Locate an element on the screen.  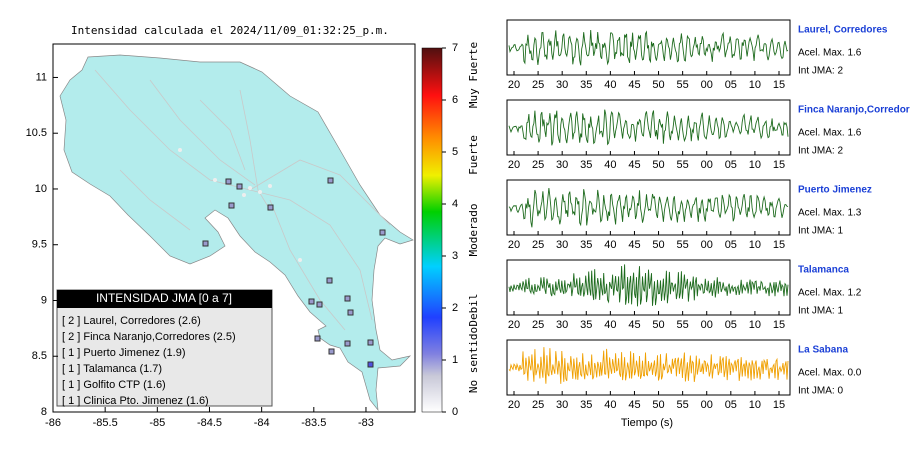
station-name: Talamanca is located at coordinates (823, 270).